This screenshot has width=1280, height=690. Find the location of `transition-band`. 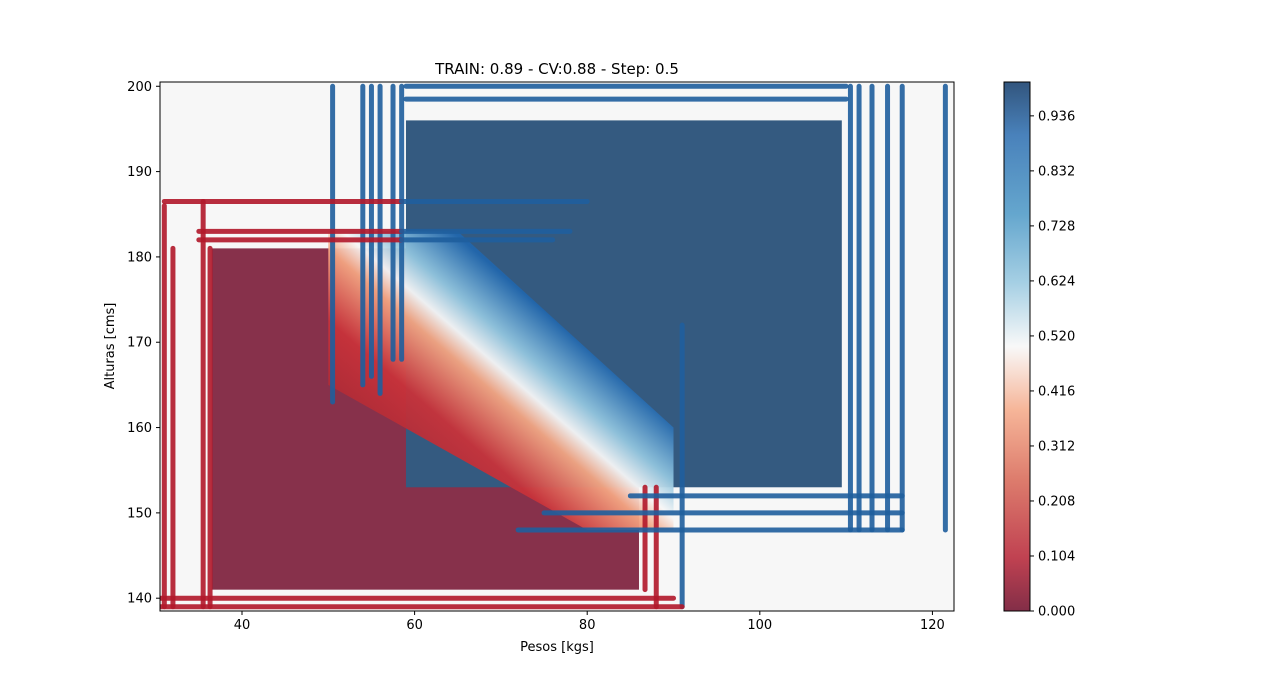

transition-band is located at coordinates (501, 380).